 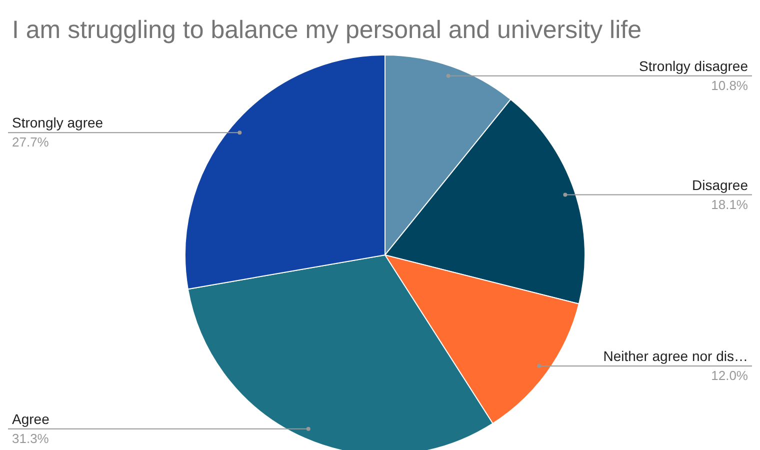 I want to click on slice-label: Strongly agree, so click(x=58, y=122).